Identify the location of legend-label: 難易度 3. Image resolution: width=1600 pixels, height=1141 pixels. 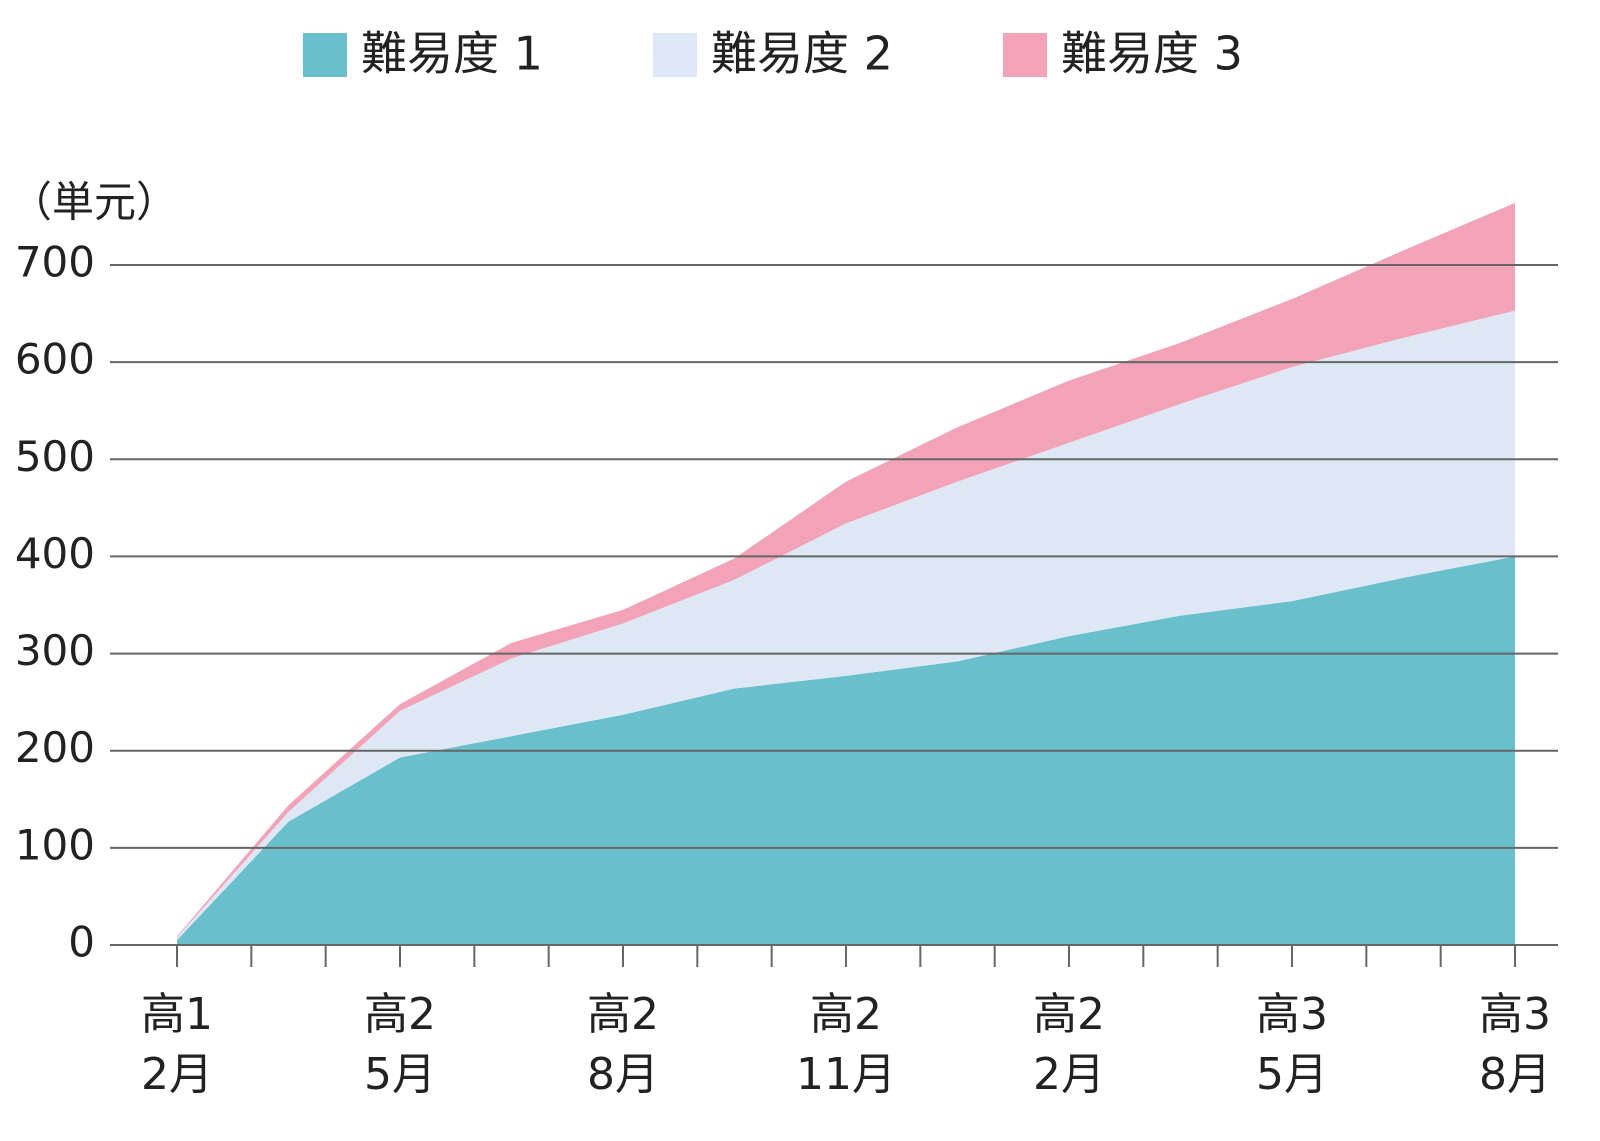
(1152, 54).